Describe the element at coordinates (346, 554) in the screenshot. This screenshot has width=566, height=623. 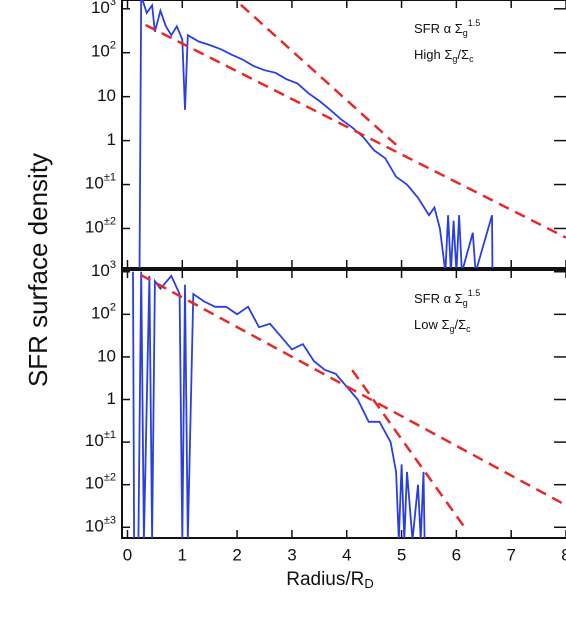
I see `x-tick-label: 4` at that location.